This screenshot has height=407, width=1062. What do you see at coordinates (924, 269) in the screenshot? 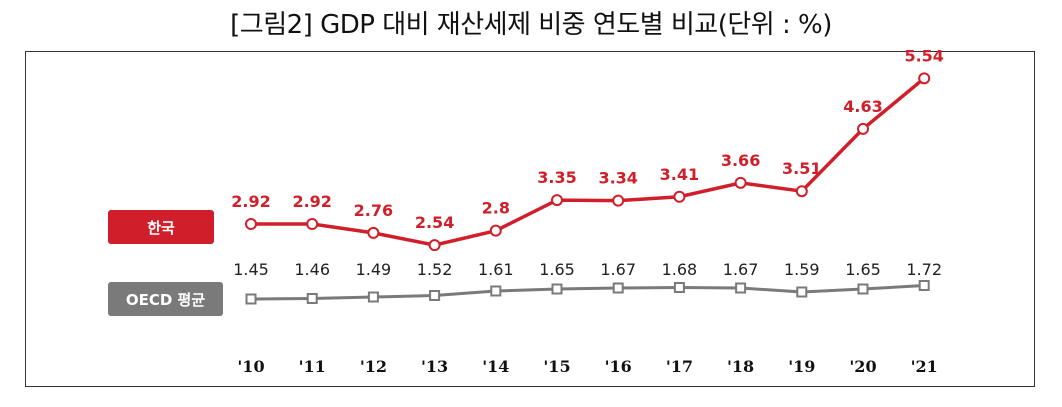
I see `data-label: 1.72` at bounding box center [924, 269].